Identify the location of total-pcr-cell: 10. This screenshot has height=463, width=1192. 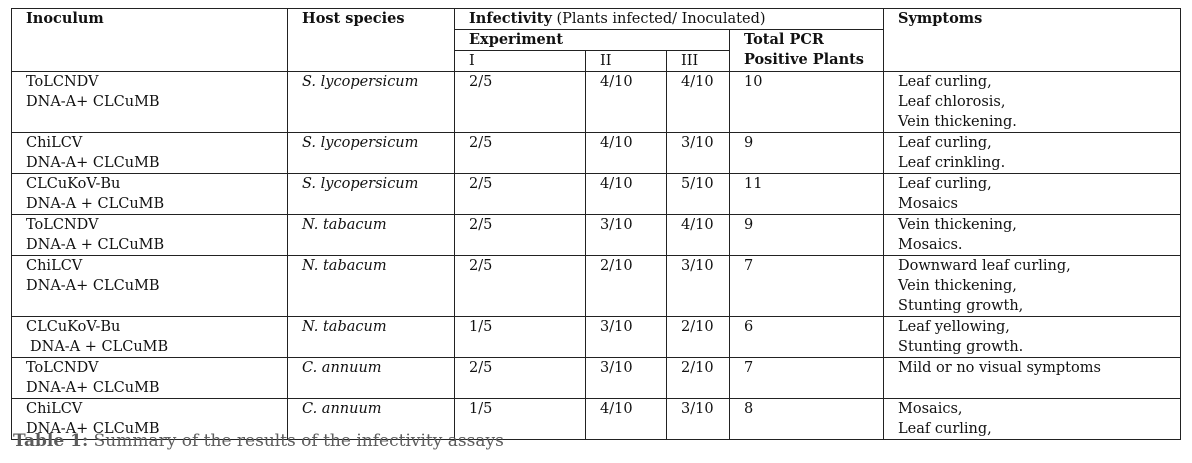
(806, 102).